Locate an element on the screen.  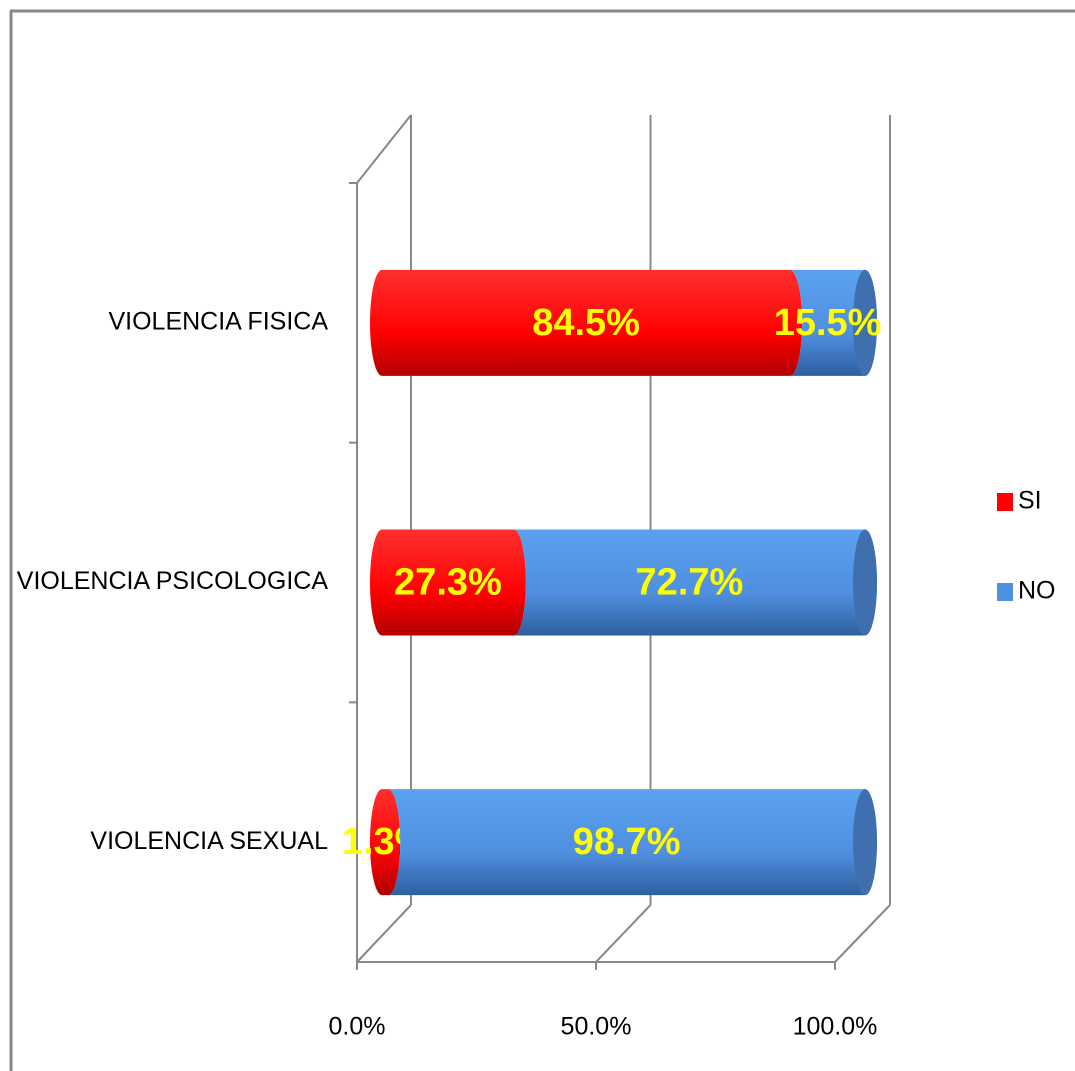
legend-label: NO is located at coordinates (1037, 591).